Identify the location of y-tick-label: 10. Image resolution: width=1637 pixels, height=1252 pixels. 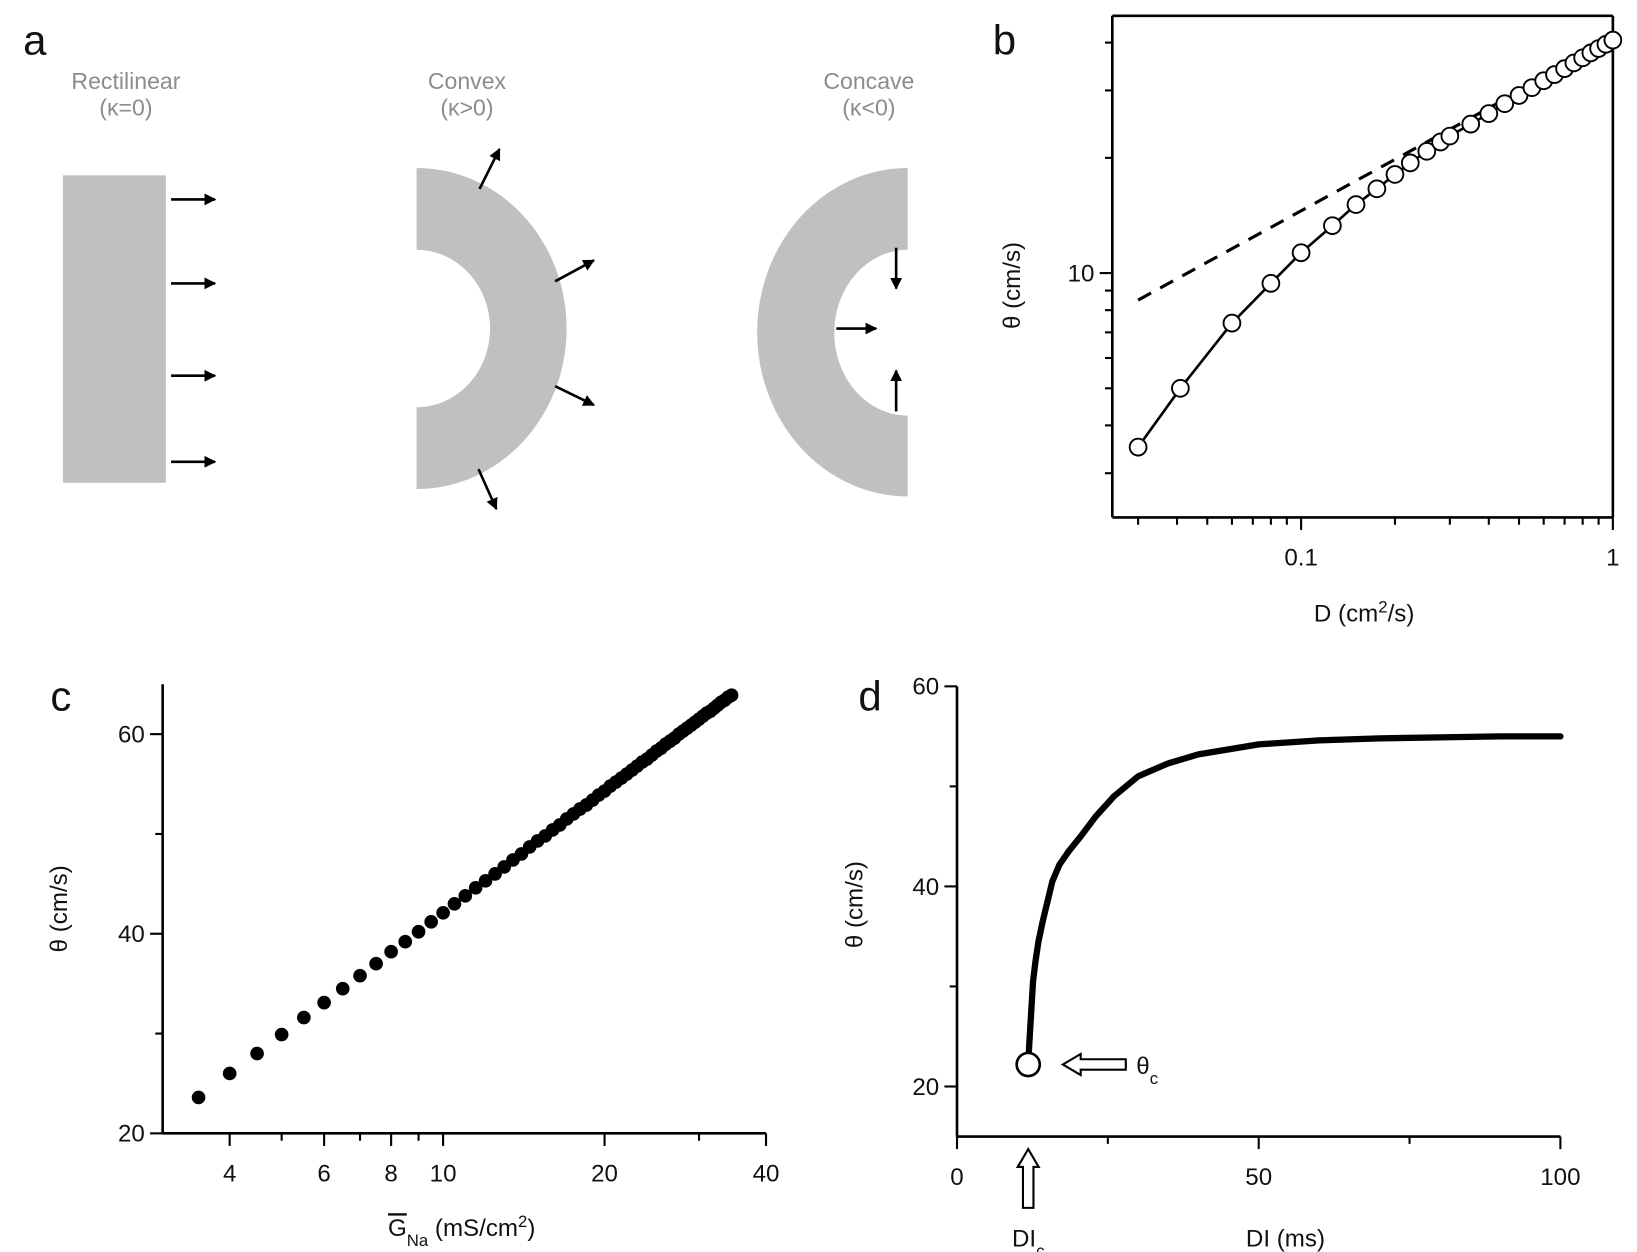
(1081, 273).